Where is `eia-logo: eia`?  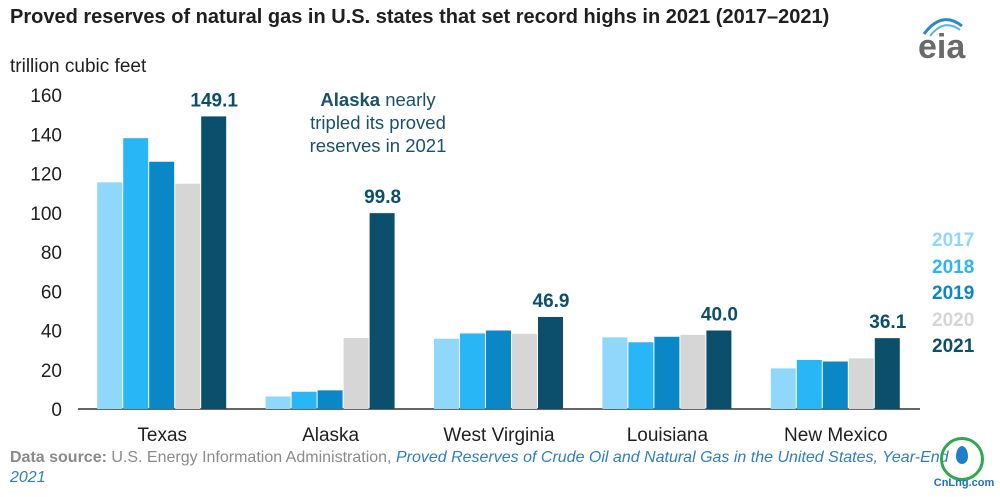 eia-logo: eia is located at coordinates (943, 38).